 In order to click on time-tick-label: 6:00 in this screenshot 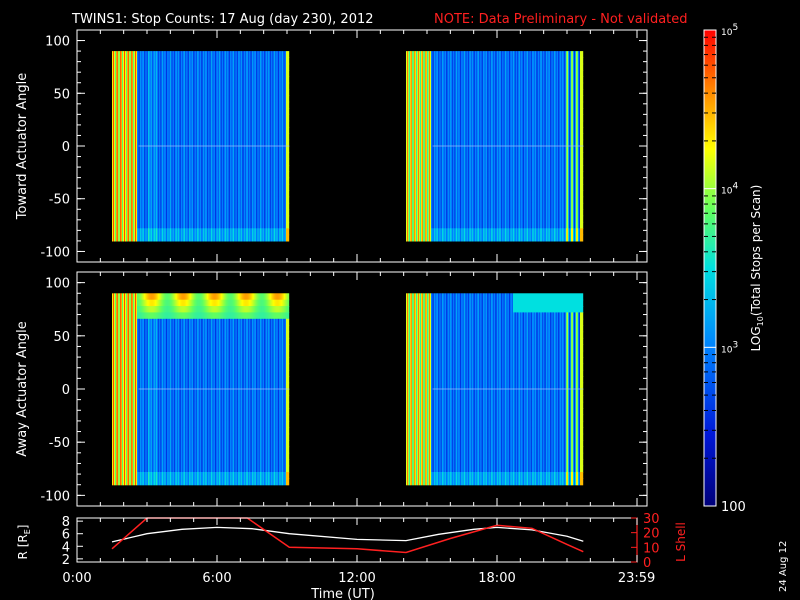, I will do `click(216, 578)`.